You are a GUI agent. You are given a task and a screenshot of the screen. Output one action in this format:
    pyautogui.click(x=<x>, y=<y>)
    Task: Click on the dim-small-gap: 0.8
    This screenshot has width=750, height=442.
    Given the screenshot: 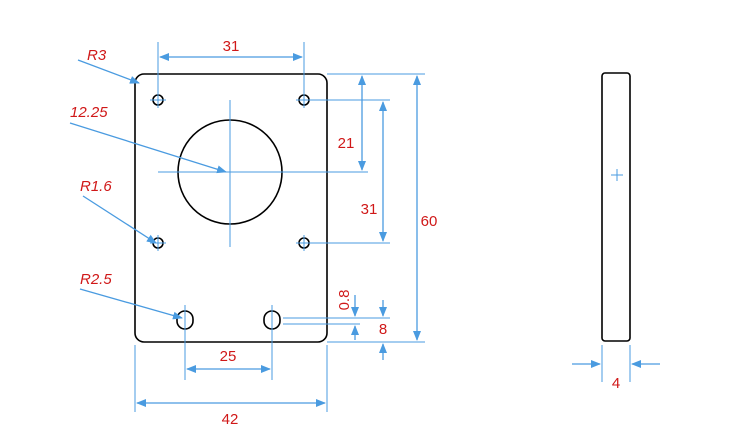 What is the action you would take?
    pyautogui.click(x=344, y=300)
    